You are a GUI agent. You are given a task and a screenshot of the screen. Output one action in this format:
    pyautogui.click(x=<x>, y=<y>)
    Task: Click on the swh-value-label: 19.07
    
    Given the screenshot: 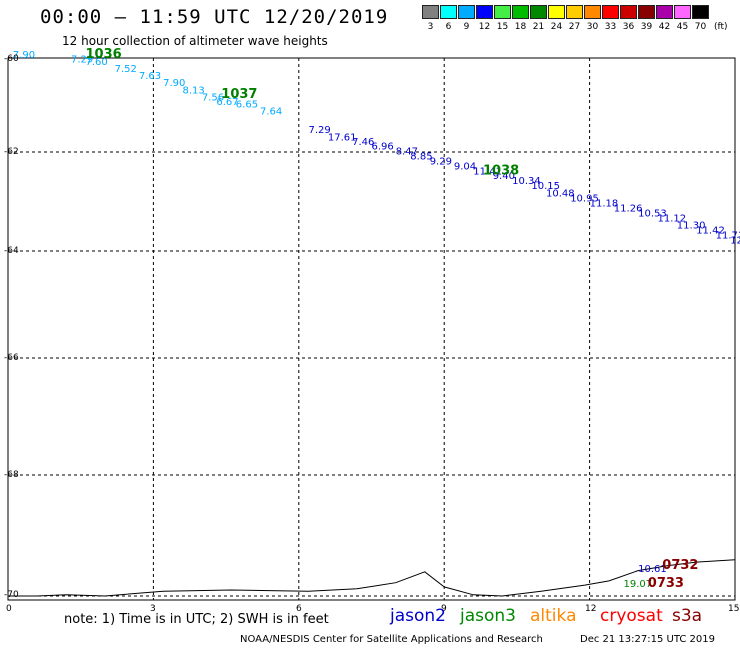 What is the action you would take?
    pyautogui.click(x=638, y=584)
    